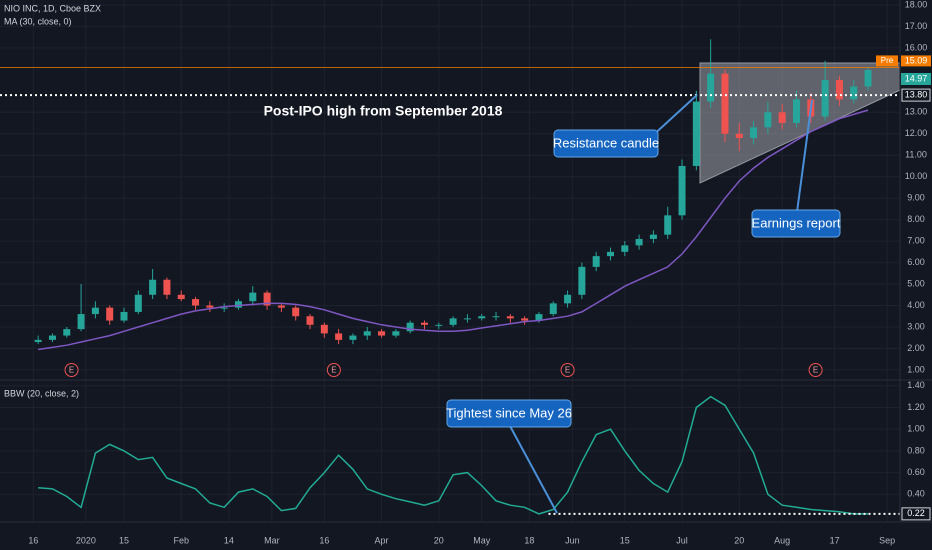  I want to click on y-tick-label: 9.00, so click(916, 198).